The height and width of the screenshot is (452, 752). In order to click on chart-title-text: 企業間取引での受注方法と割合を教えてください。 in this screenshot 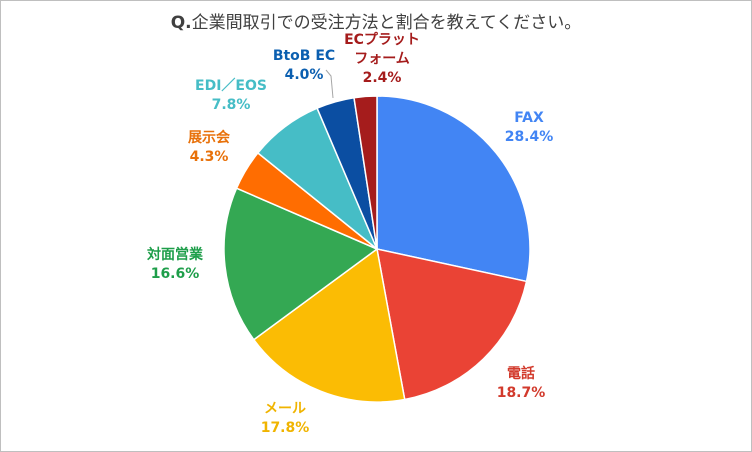, I will do `click(386, 23)`.